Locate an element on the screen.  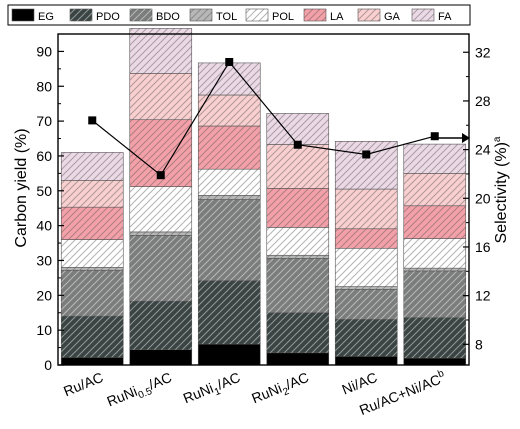
legend-label-tol: TOL is located at coordinates (226, 17).